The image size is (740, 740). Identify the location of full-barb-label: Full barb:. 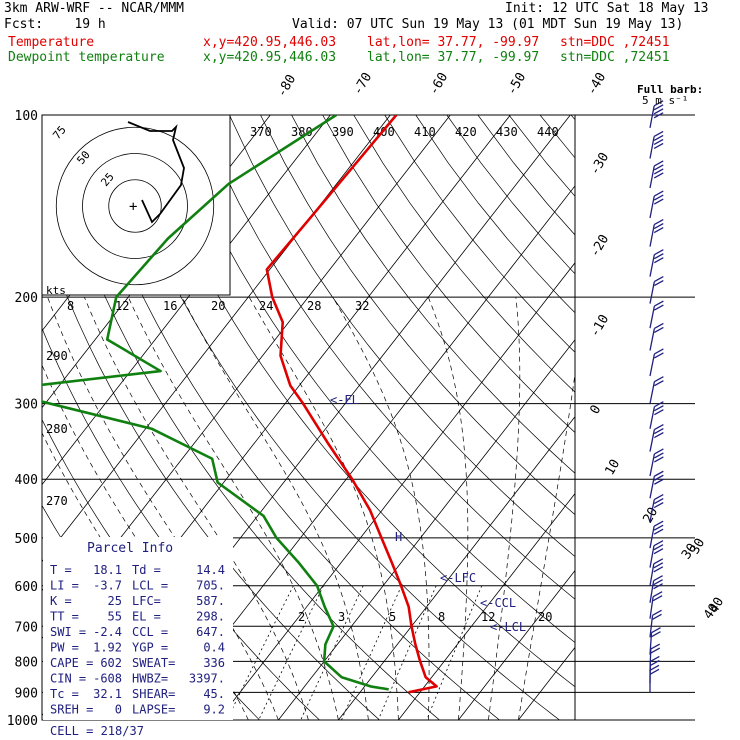
(670, 89).